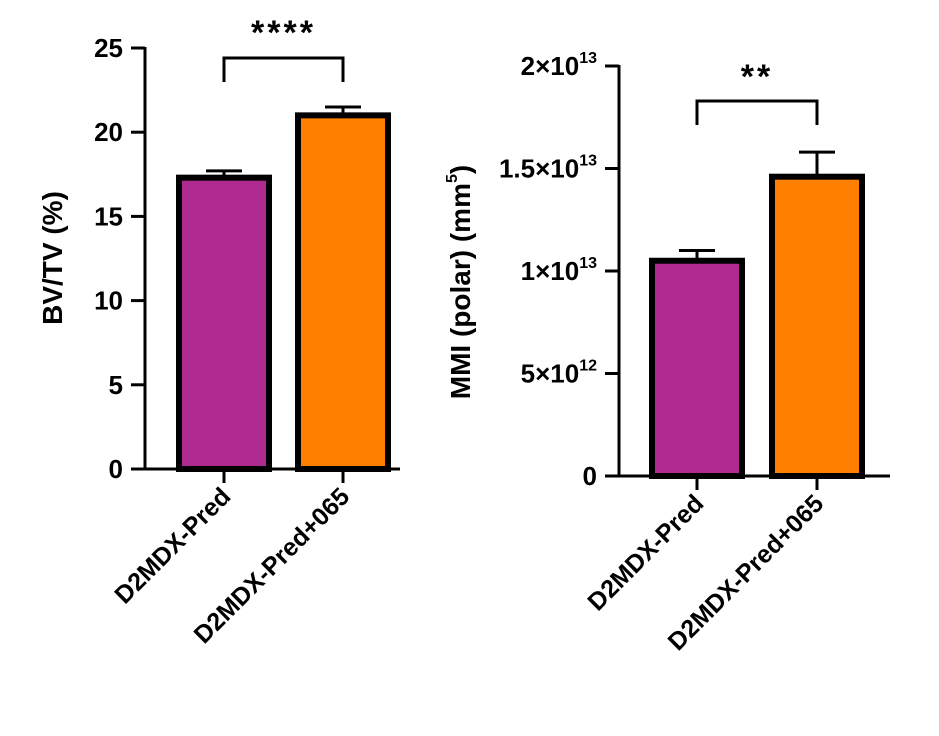 This screenshot has width=939, height=736. I want to click on y-tick-label-4: 20, so click(108, 132).